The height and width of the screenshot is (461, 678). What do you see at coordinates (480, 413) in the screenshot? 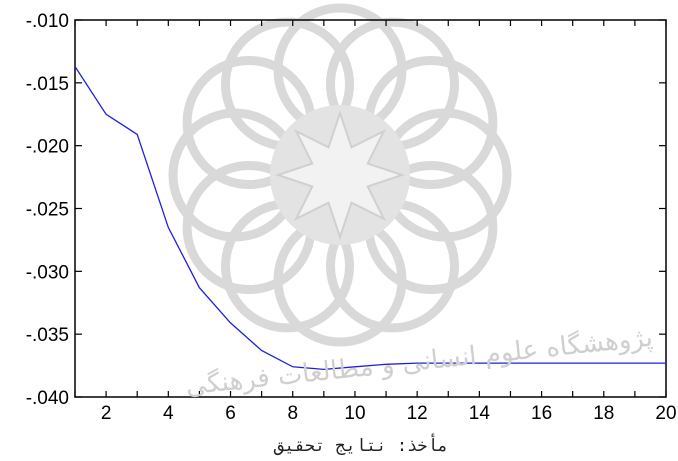
I see `x-tick-label: 14` at bounding box center [480, 413].